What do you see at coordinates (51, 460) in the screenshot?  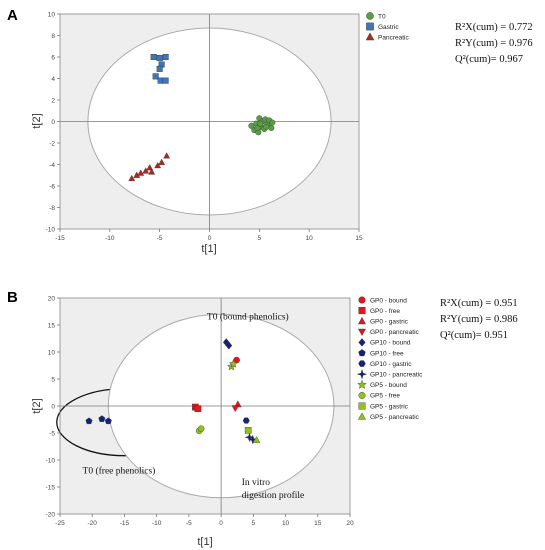 I see `panel-b-y-tick-label: -10` at bounding box center [51, 460].